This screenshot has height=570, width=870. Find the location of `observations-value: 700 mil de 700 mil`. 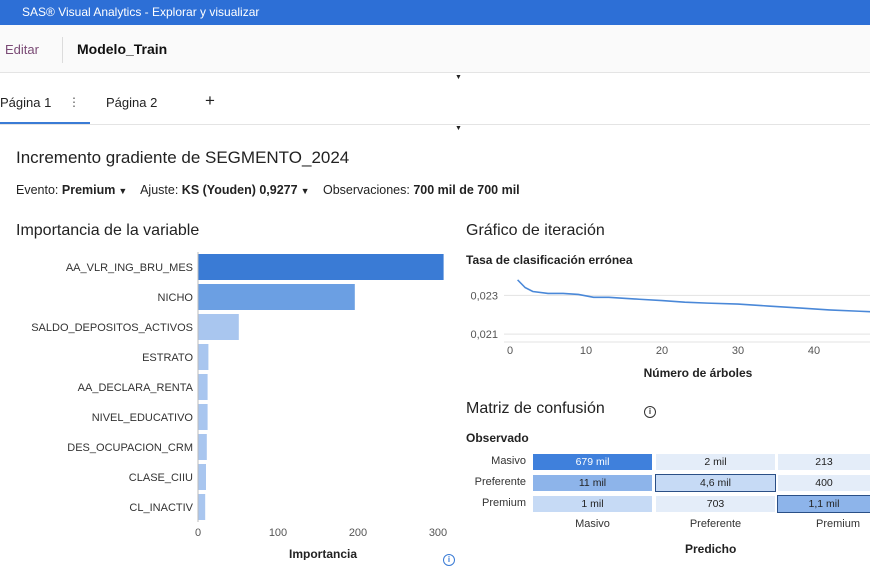

observations-value: 700 mil de 700 mil is located at coordinates (466, 190).